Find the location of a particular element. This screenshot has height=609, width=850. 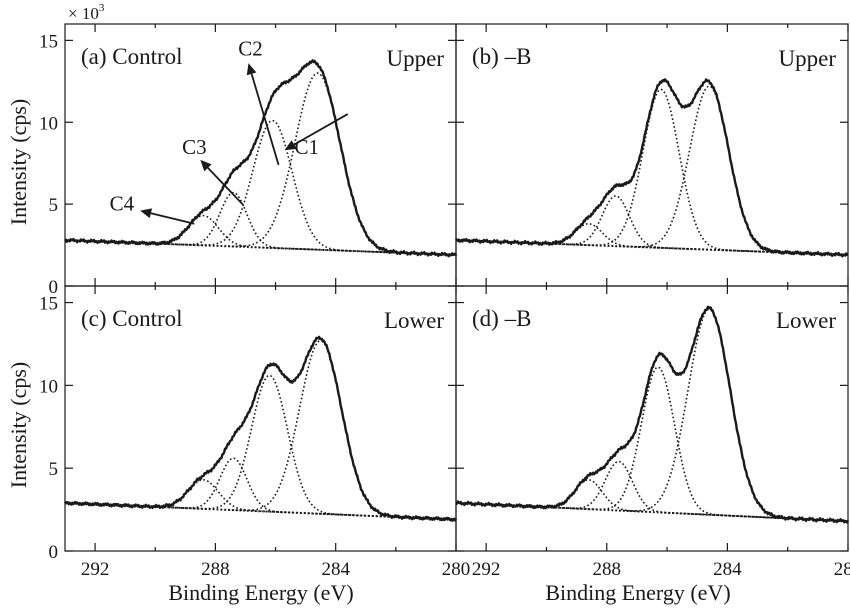

annotation-label-c2: C2 is located at coordinates (250, 48).